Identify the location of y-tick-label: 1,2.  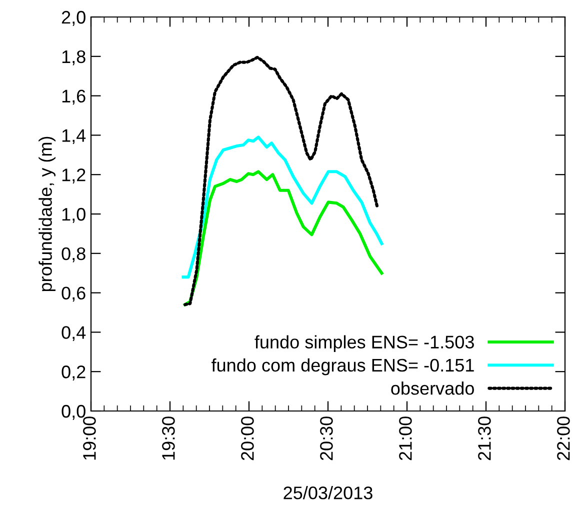
(74, 176).